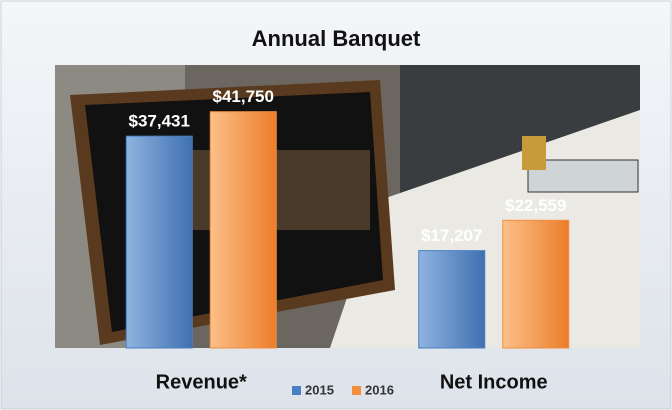  I want to click on data-label: $37,431, so click(159, 121).